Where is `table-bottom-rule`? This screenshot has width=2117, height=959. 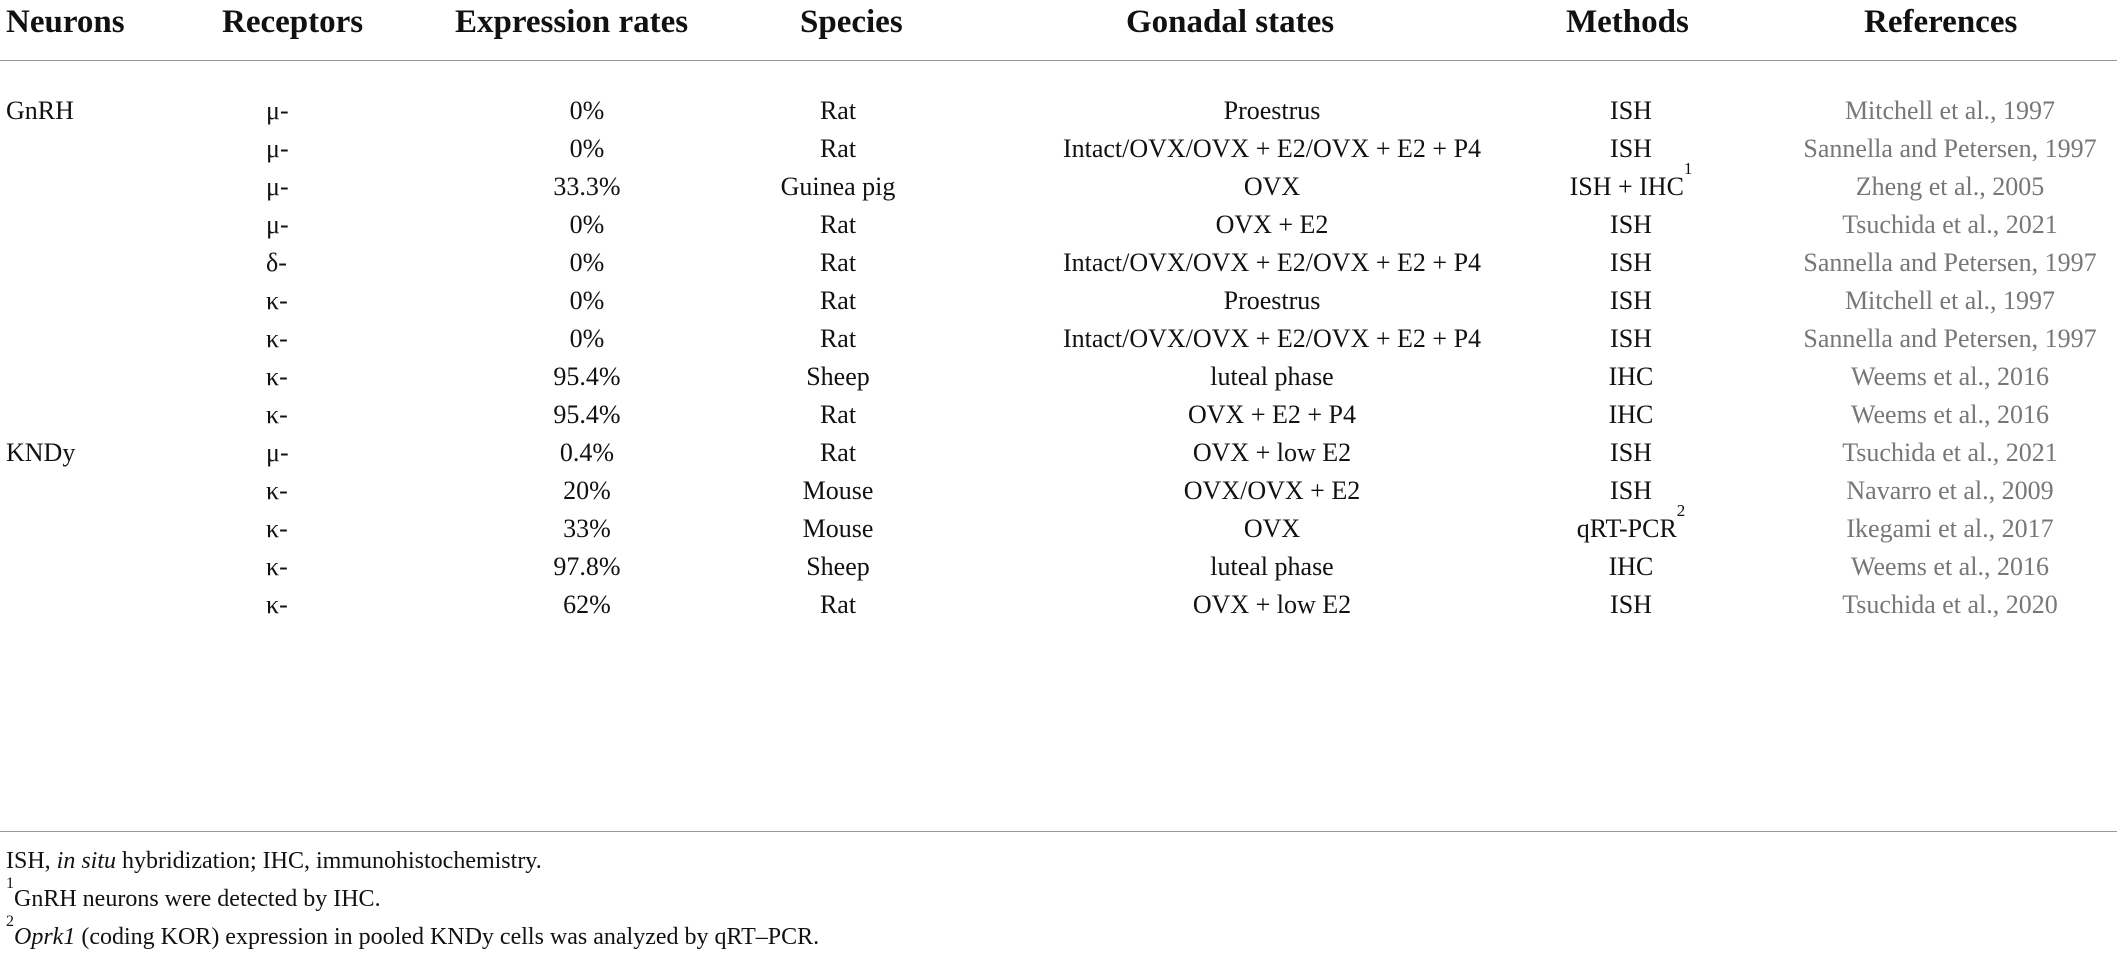
table-bottom-rule is located at coordinates (1058, 831).